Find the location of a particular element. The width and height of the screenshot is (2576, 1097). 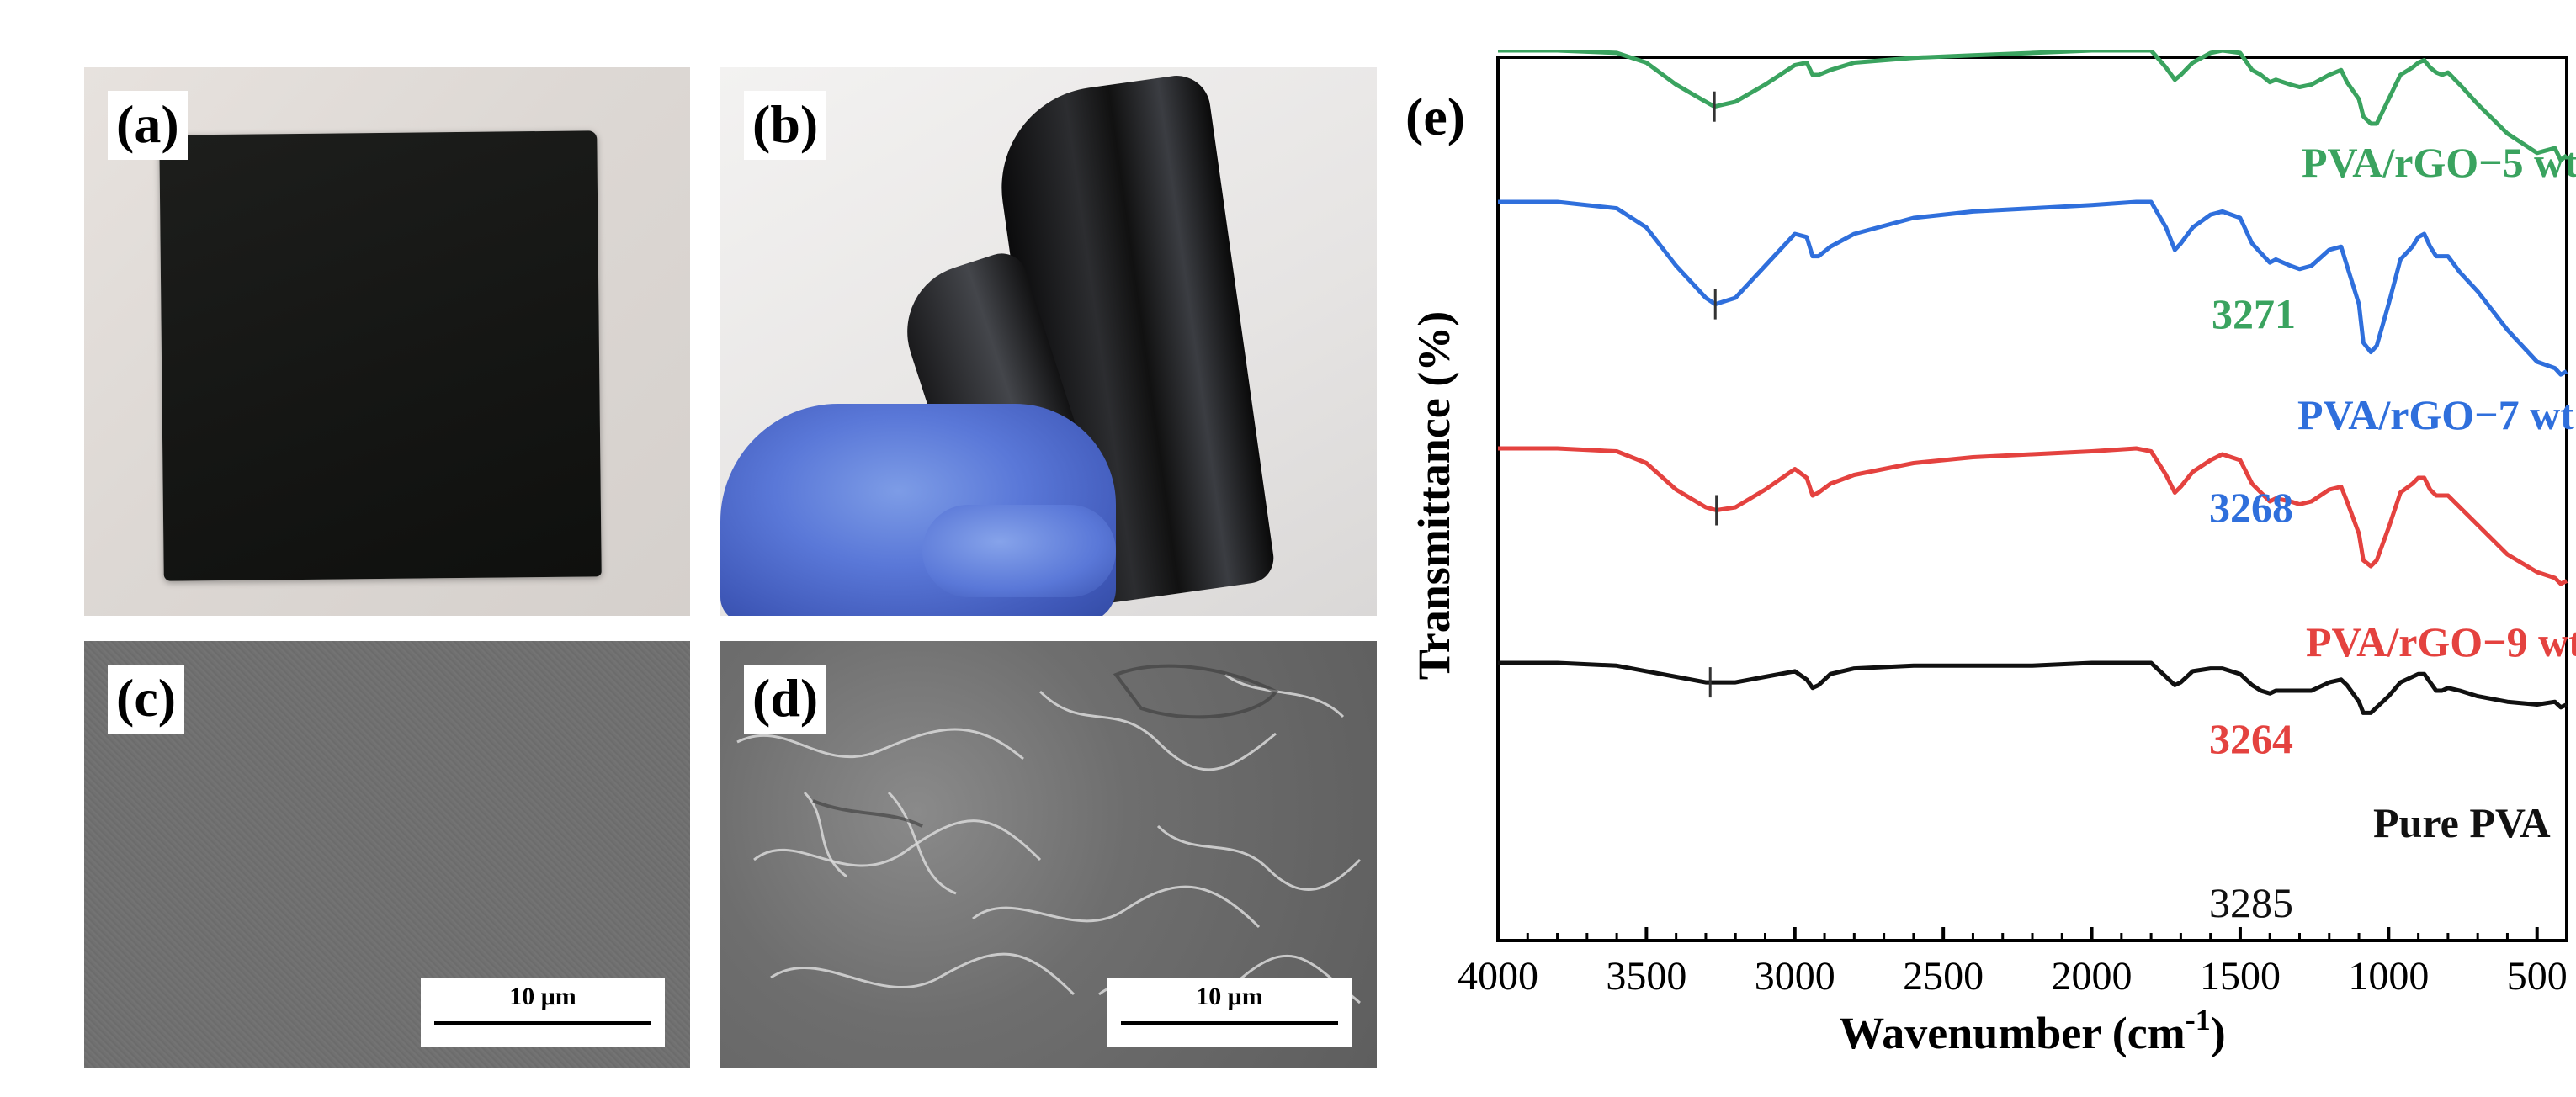

scale-bar-line-d is located at coordinates (1230, 1023).